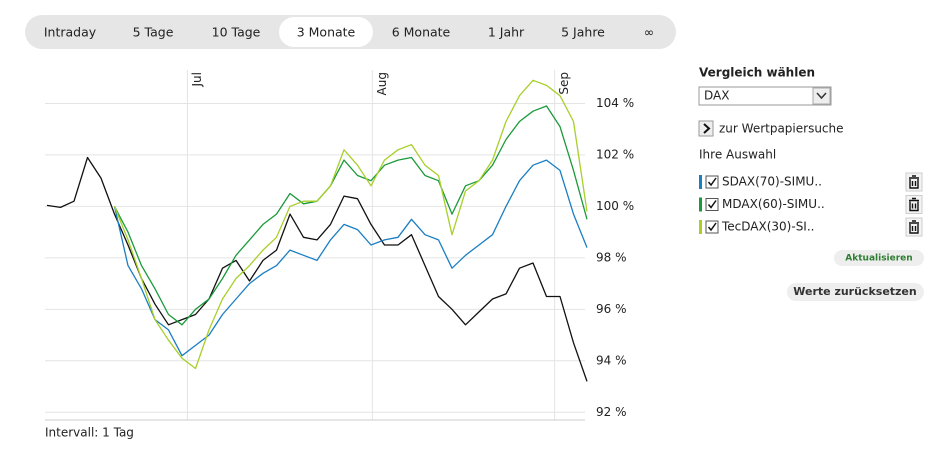  What do you see at coordinates (716, 96) in the screenshot?
I see `select-value: DAX` at bounding box center [716, 96].